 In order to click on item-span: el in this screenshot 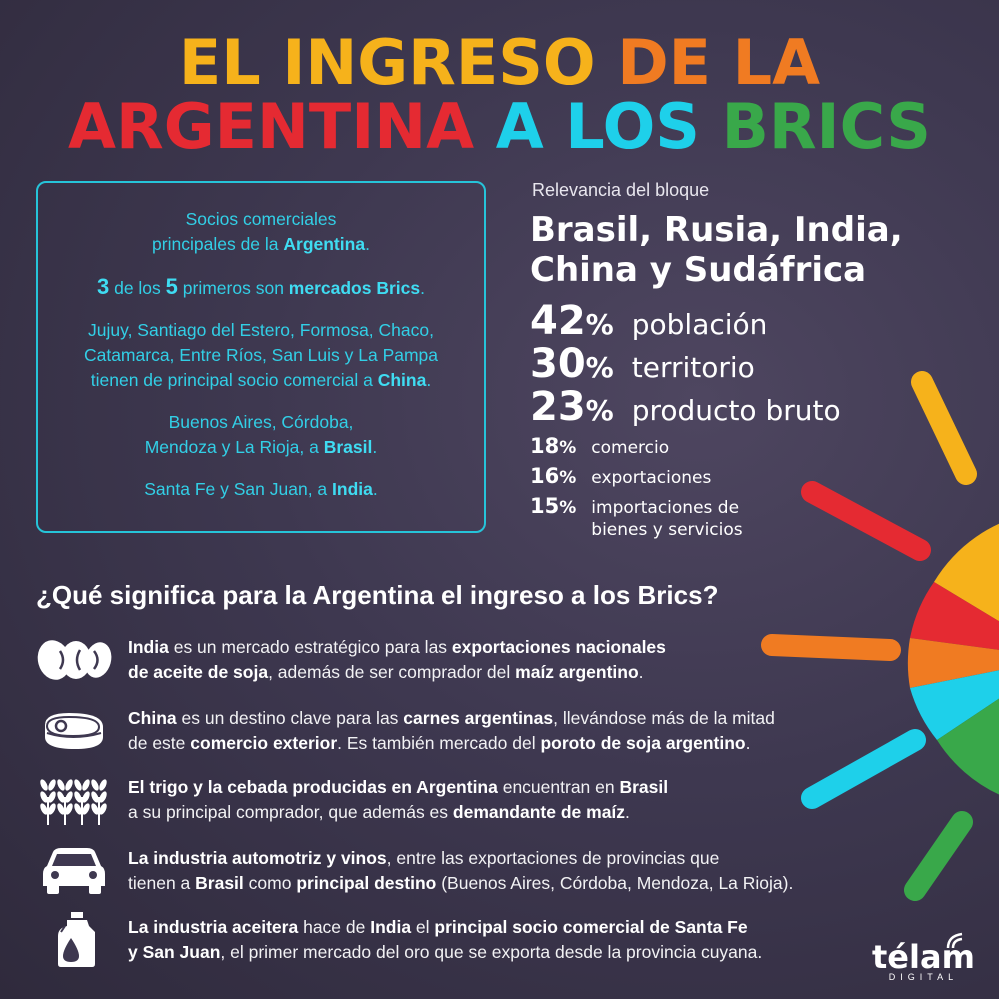, I will do `click(423, 927)`.